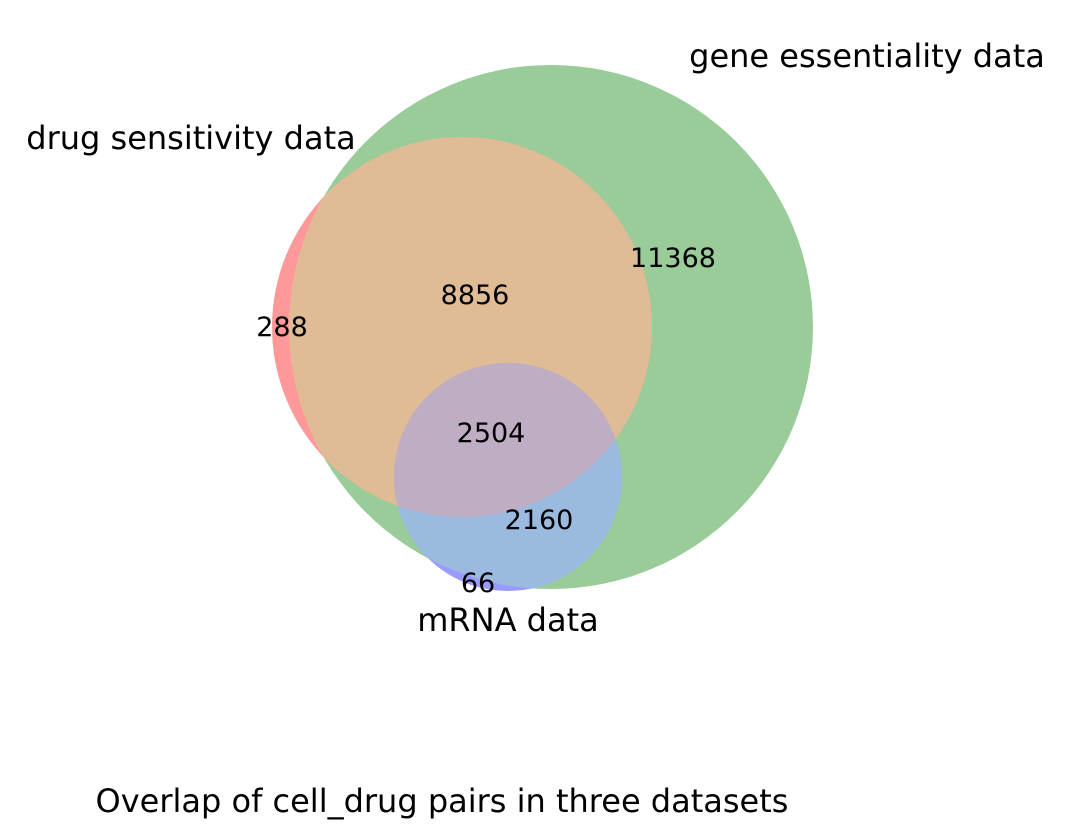 This screenshot has height=840, width=1072. Describe the element at coordinates (491, 433) in the screenshot. I see `count-all-three: 2504` at that location.